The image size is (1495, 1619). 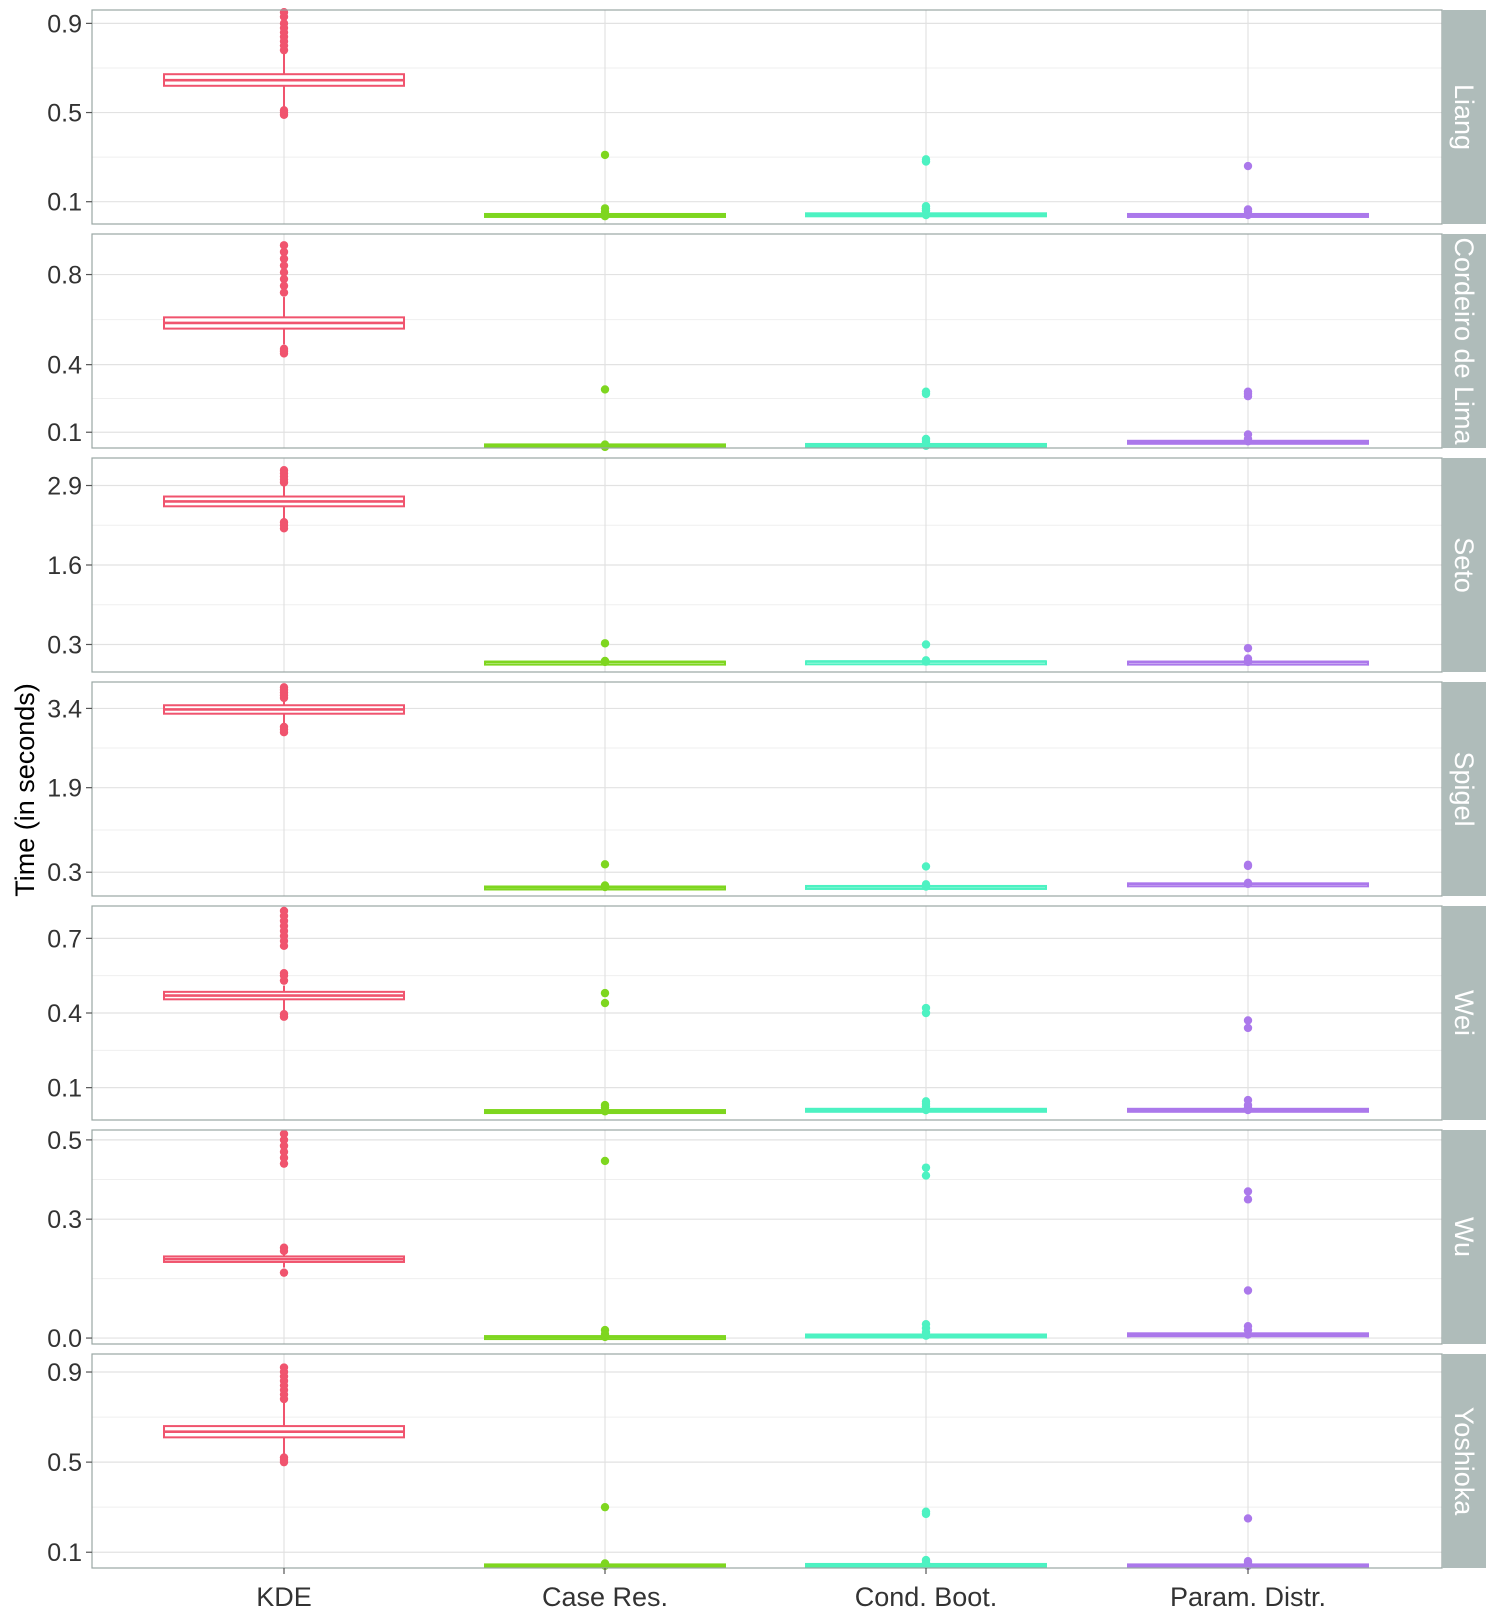 I want to click on y-tick-label: 2.9, so click(x=64, y=487).